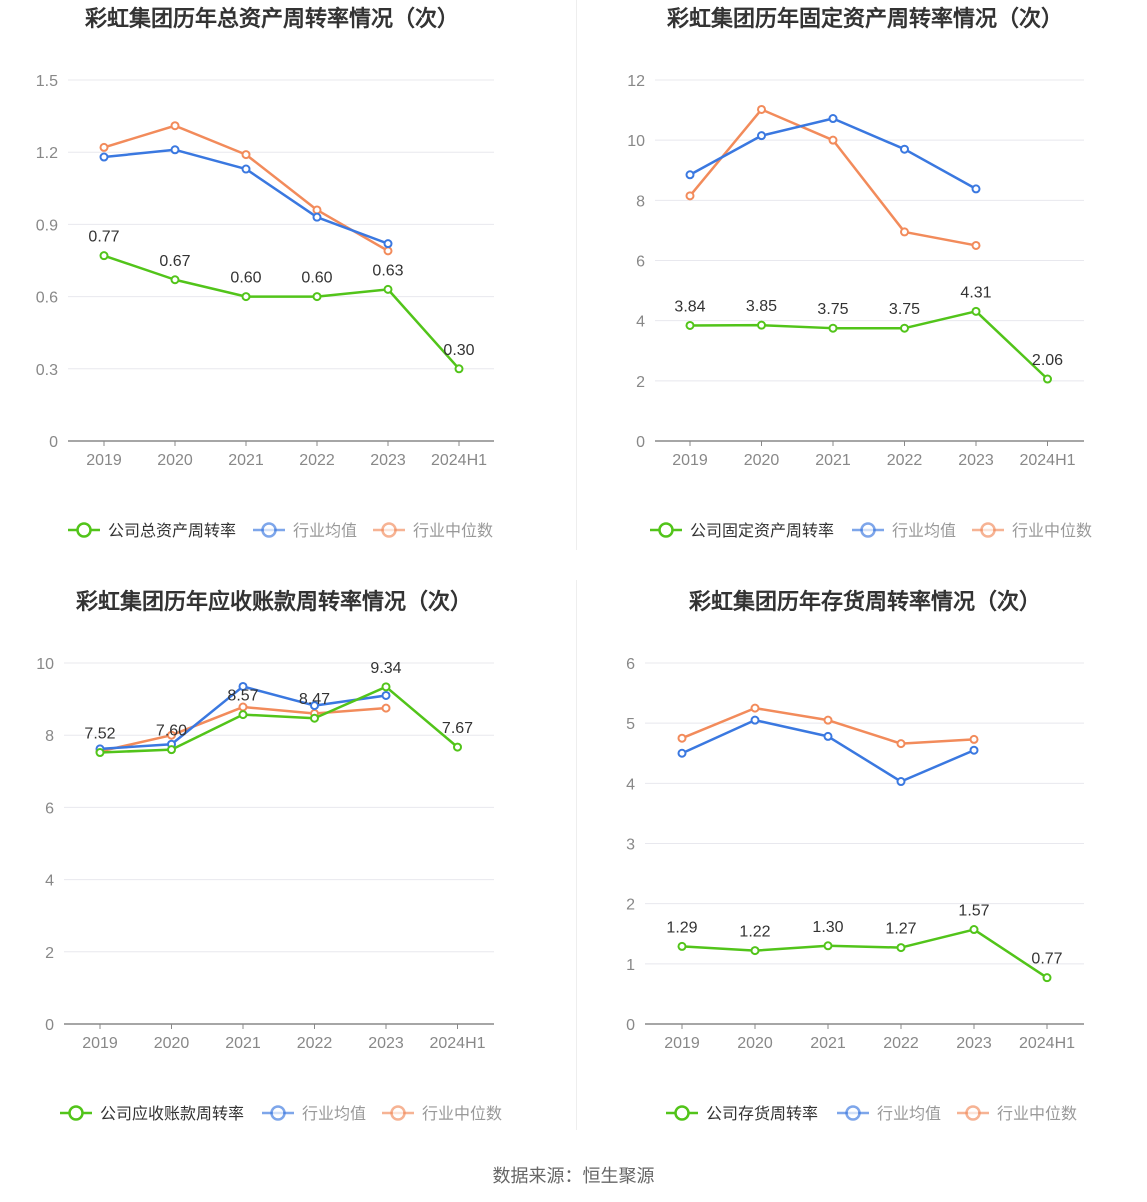 This screenshot has height=1202, width=1147. What do you see at coordinates (864, 601) in the screenshot?
I see `chart-title: 彩虹集团历年存货周转率情况（次）` at bounding box center [864, 601].